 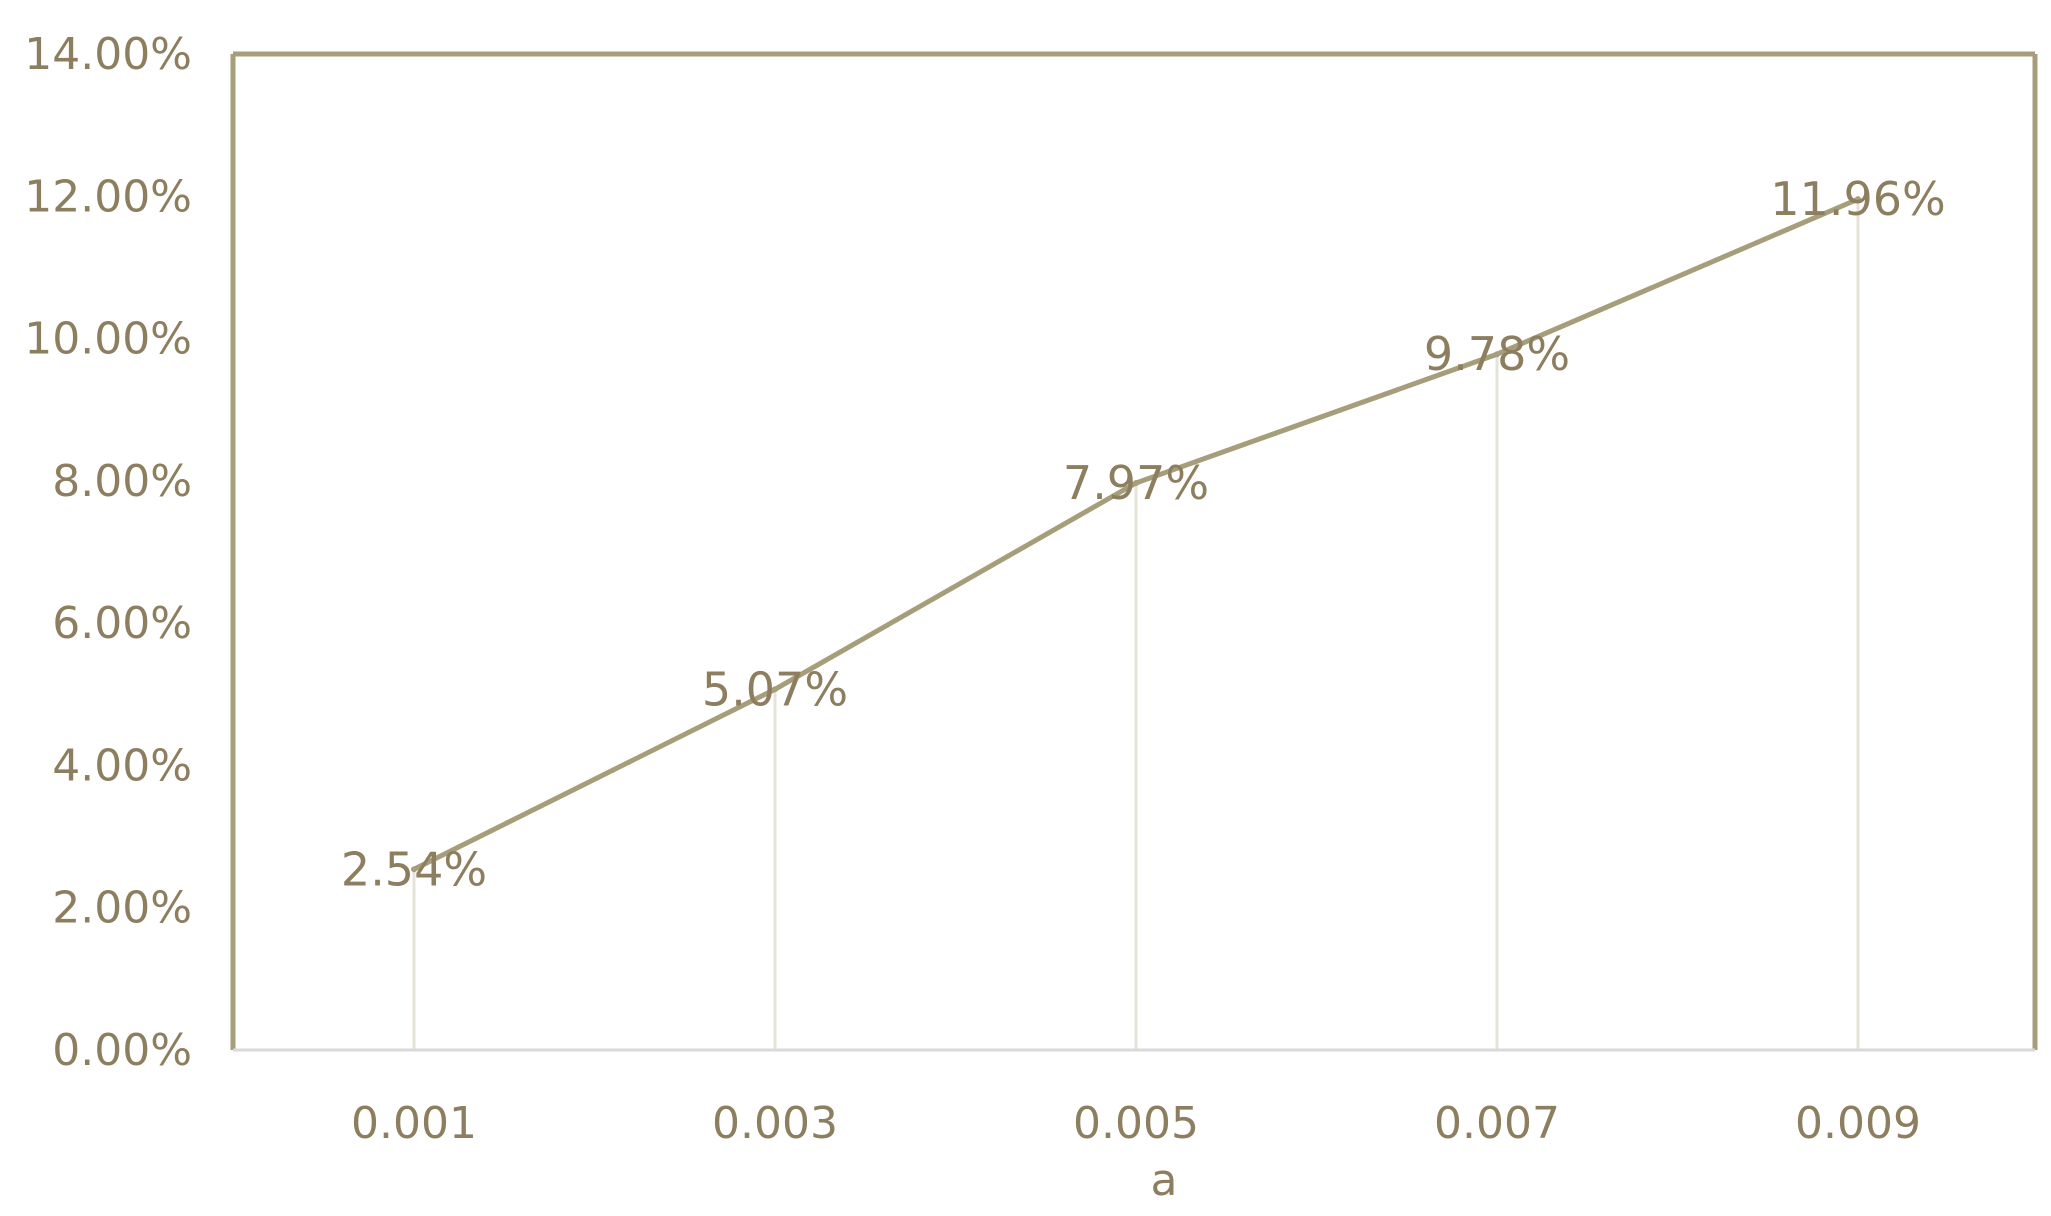 What do you see at coordinates (108, 54) in the screenshot?
I see `y-tick-label-7: 14.00%` at bounding box center [108, 54].